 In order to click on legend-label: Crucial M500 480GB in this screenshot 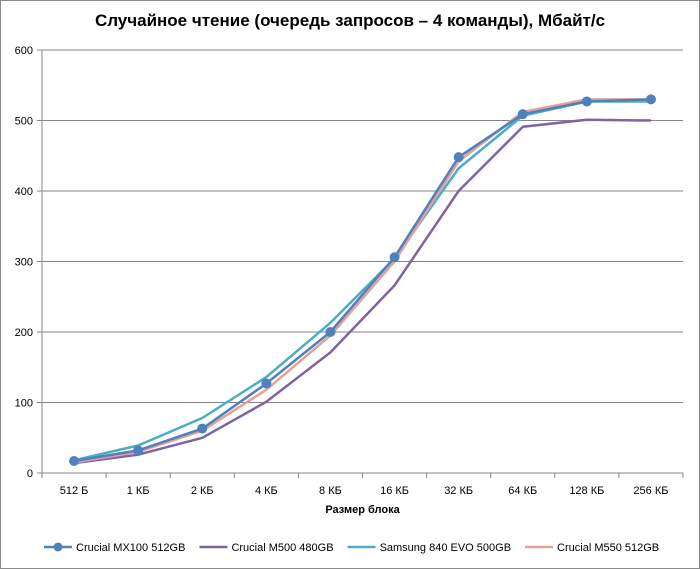, I will do `click(282, 548)`.